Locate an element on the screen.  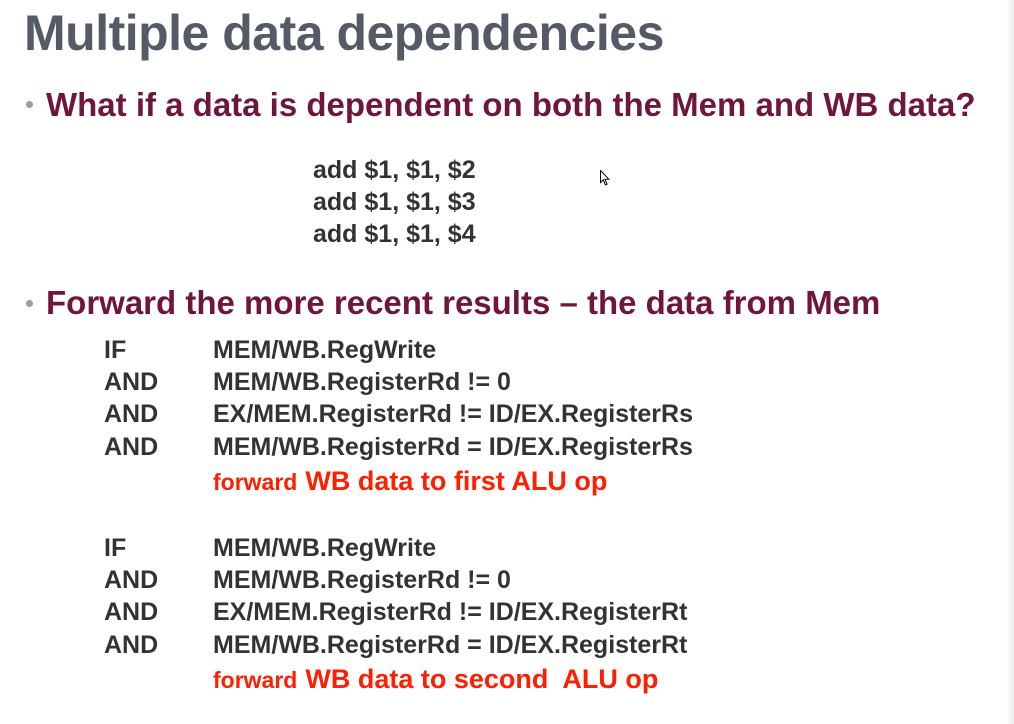
condition-expression: MEM/WB.RegisterRd = ID/EX.RegisterRs is located at coordinates (453, 447).